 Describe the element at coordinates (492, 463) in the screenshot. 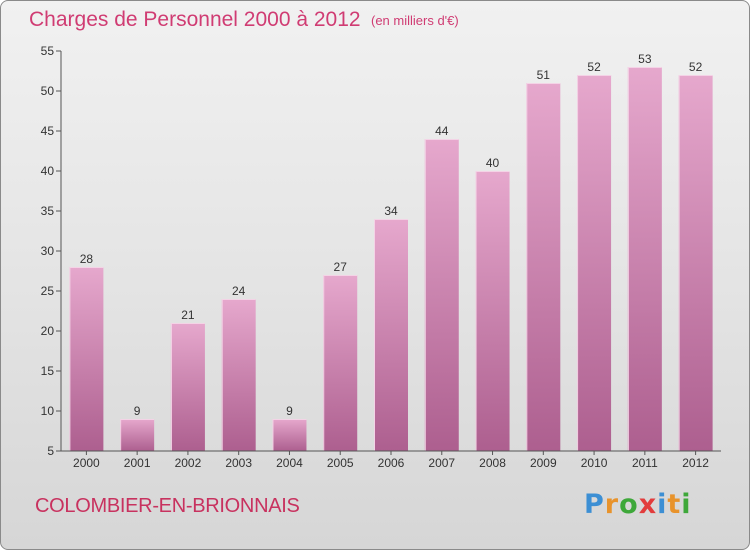

I see `x-tick-label: 2008` at that location.